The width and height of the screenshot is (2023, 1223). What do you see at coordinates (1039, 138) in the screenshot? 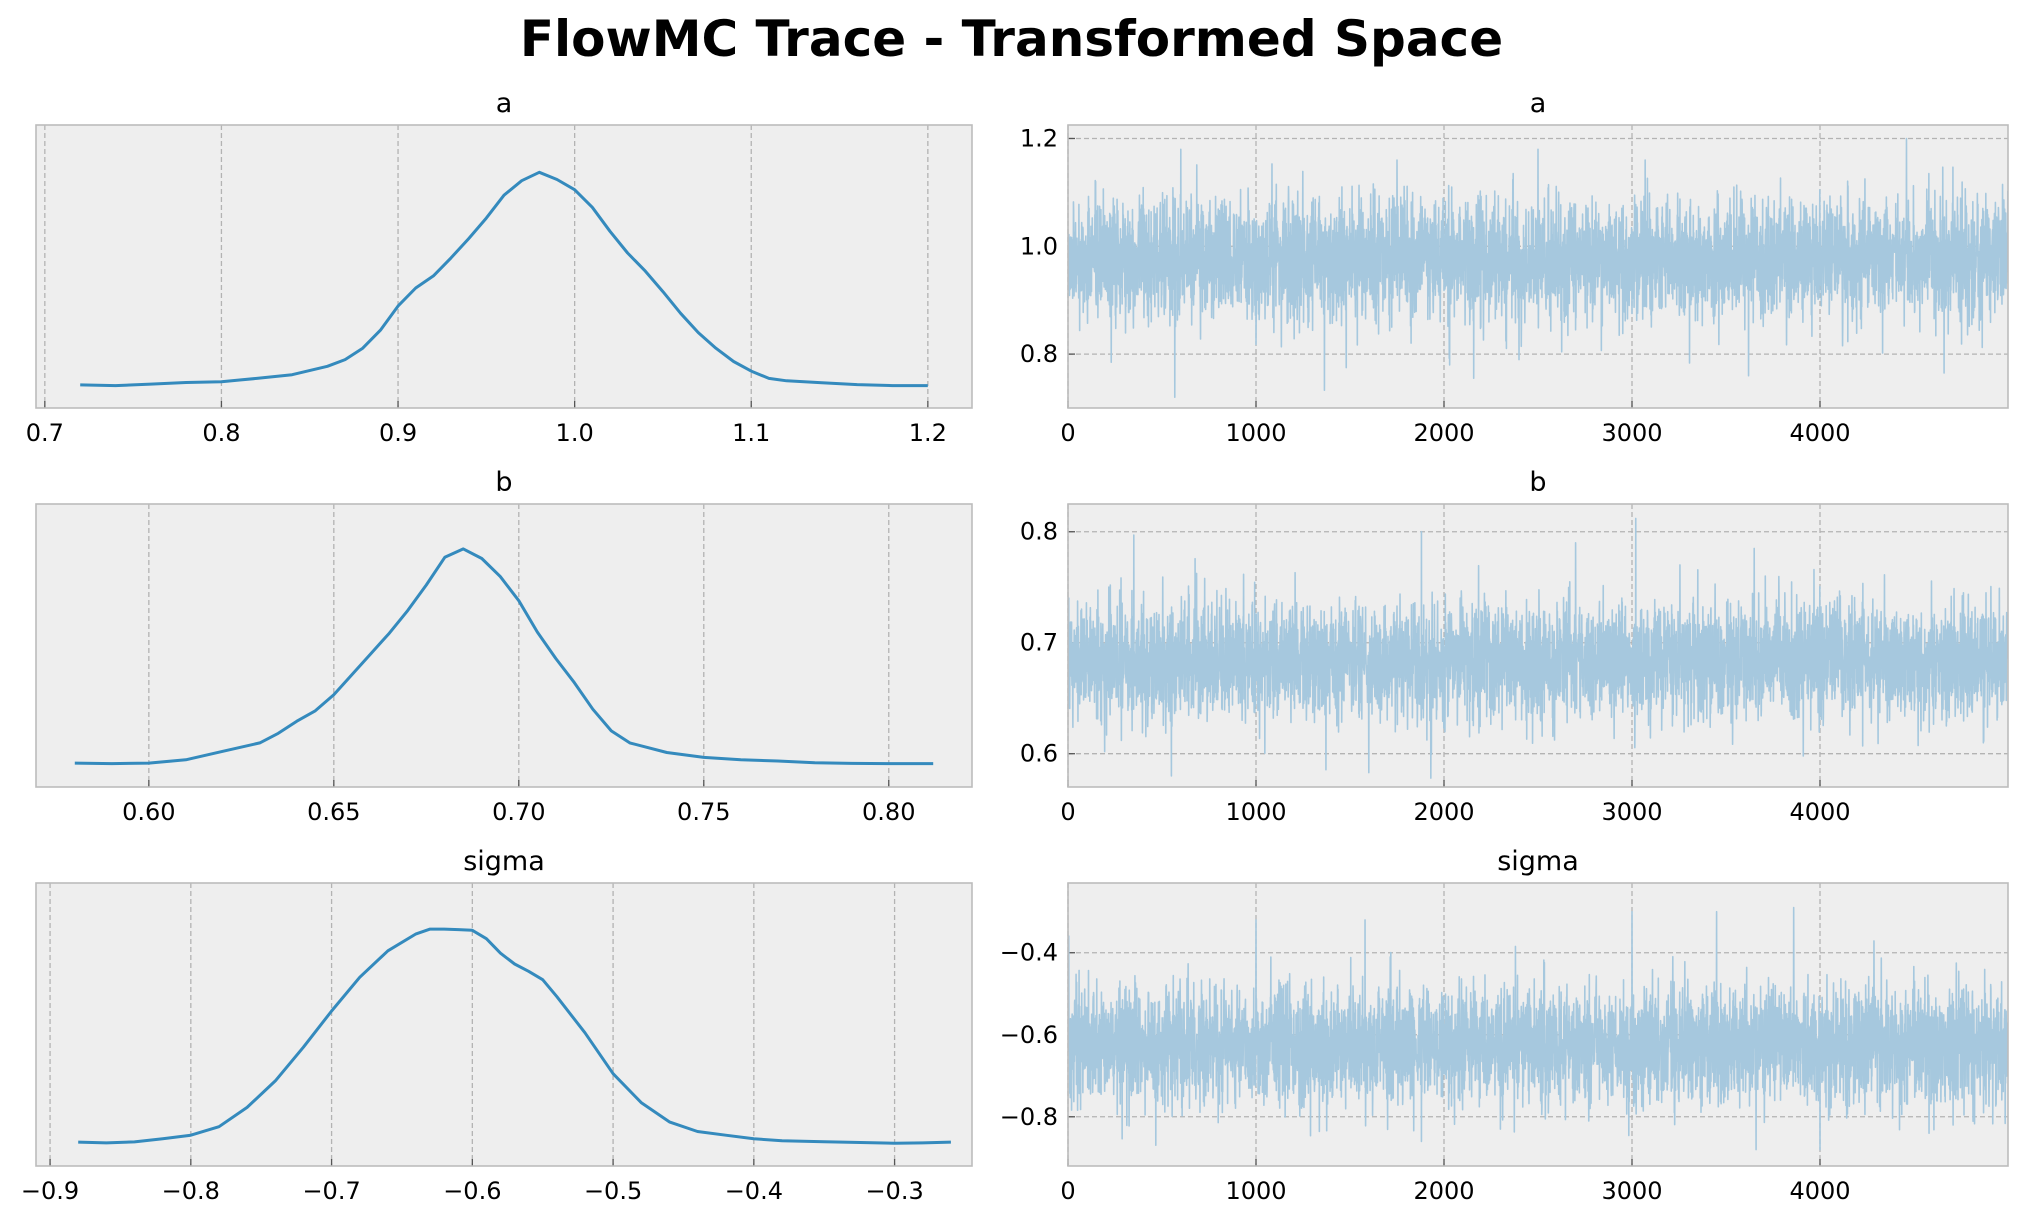
I see `y-tick-label: 1.2` at bounding box center [1039, 138].